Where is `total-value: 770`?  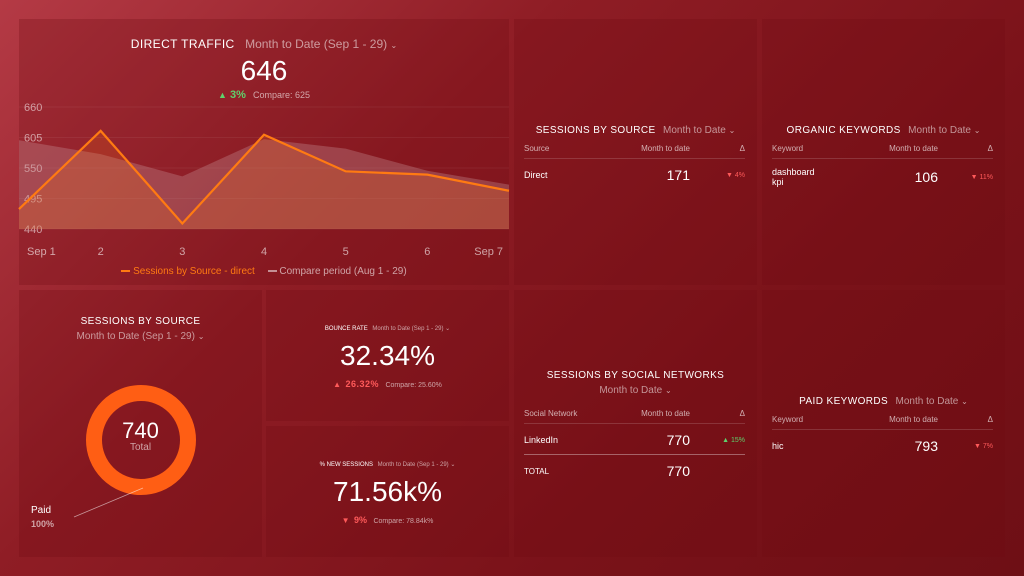
total-value: 770 is located at coordinates (678, 471).